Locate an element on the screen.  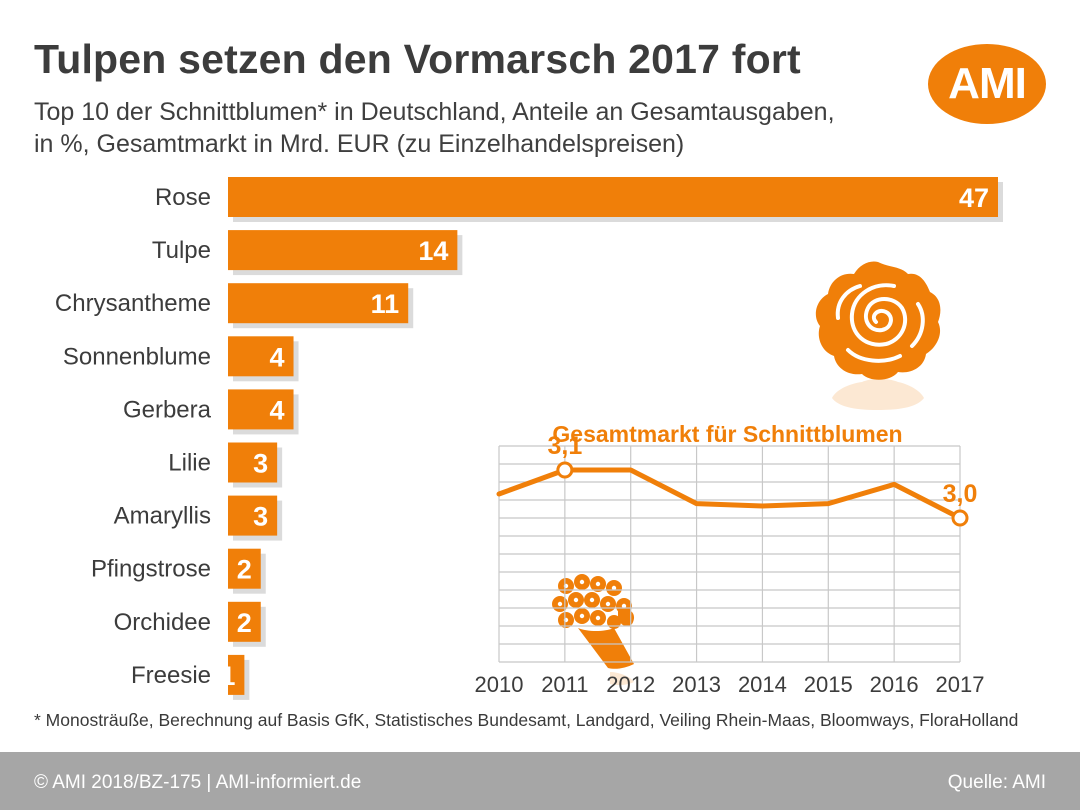
x-tick-label: 2013 is located at coordinates (696, 684).